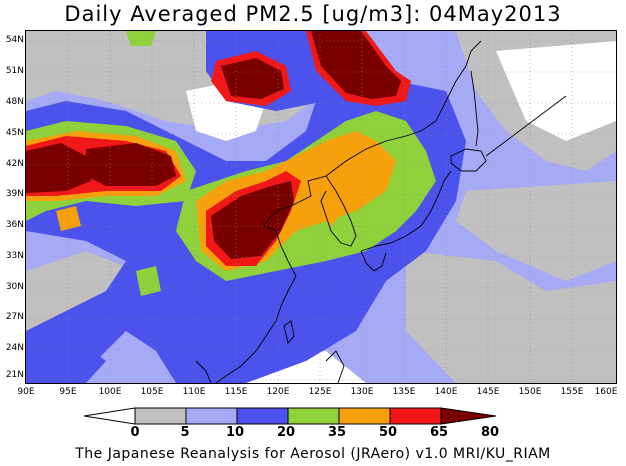  Describe the element at coordinates (403, 108) in the screenshot. I see `coastline-russia` at that location.